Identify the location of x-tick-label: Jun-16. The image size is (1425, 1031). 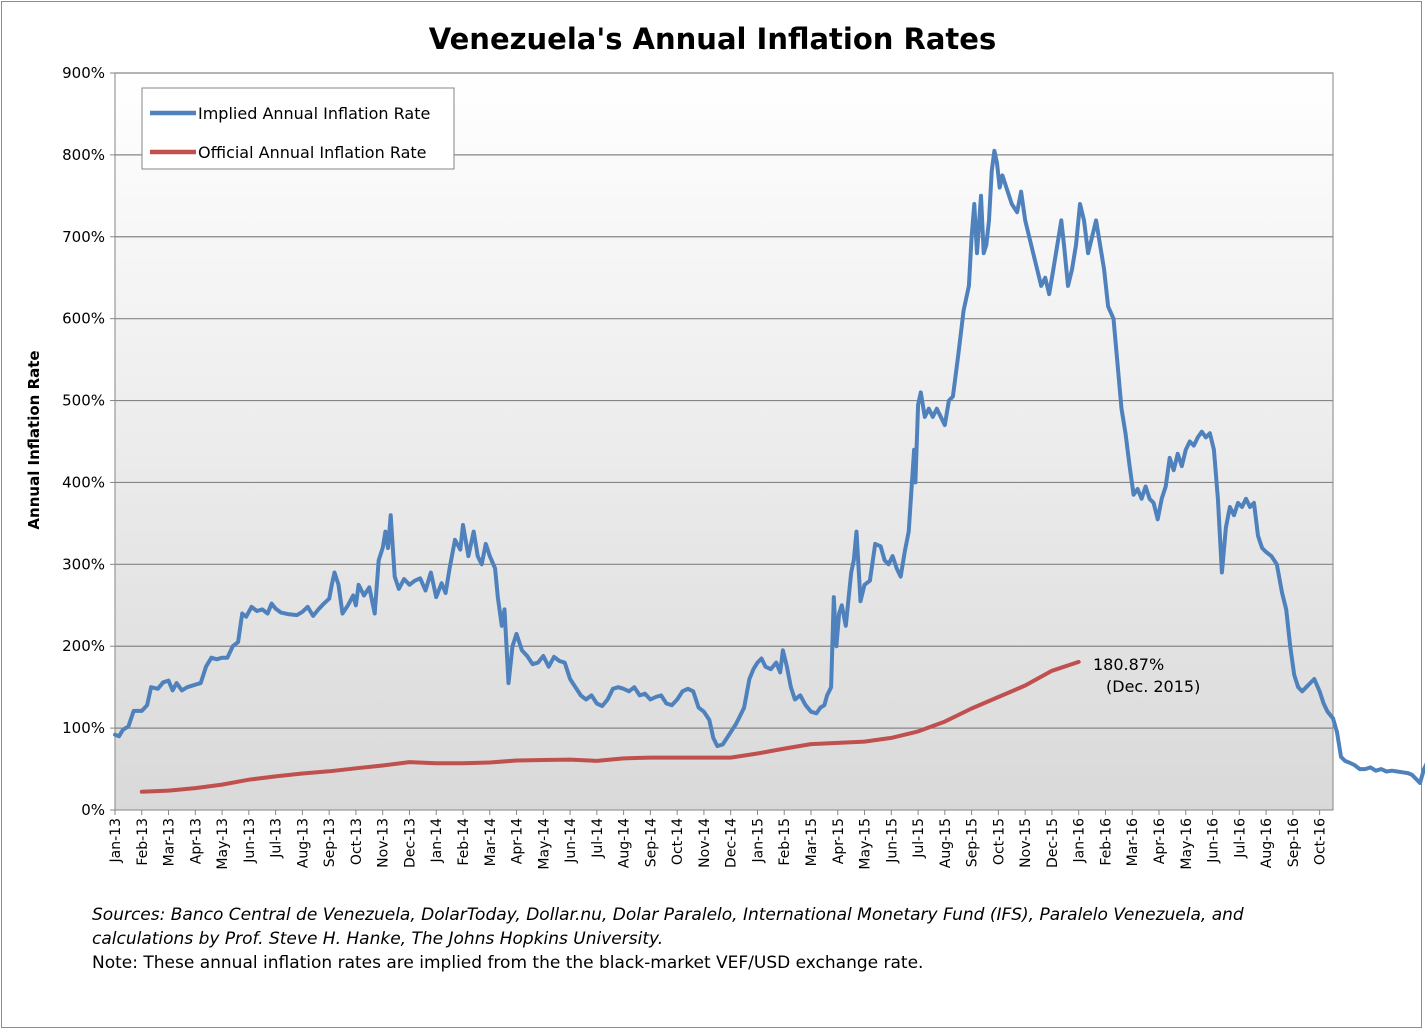
(1214, 841).